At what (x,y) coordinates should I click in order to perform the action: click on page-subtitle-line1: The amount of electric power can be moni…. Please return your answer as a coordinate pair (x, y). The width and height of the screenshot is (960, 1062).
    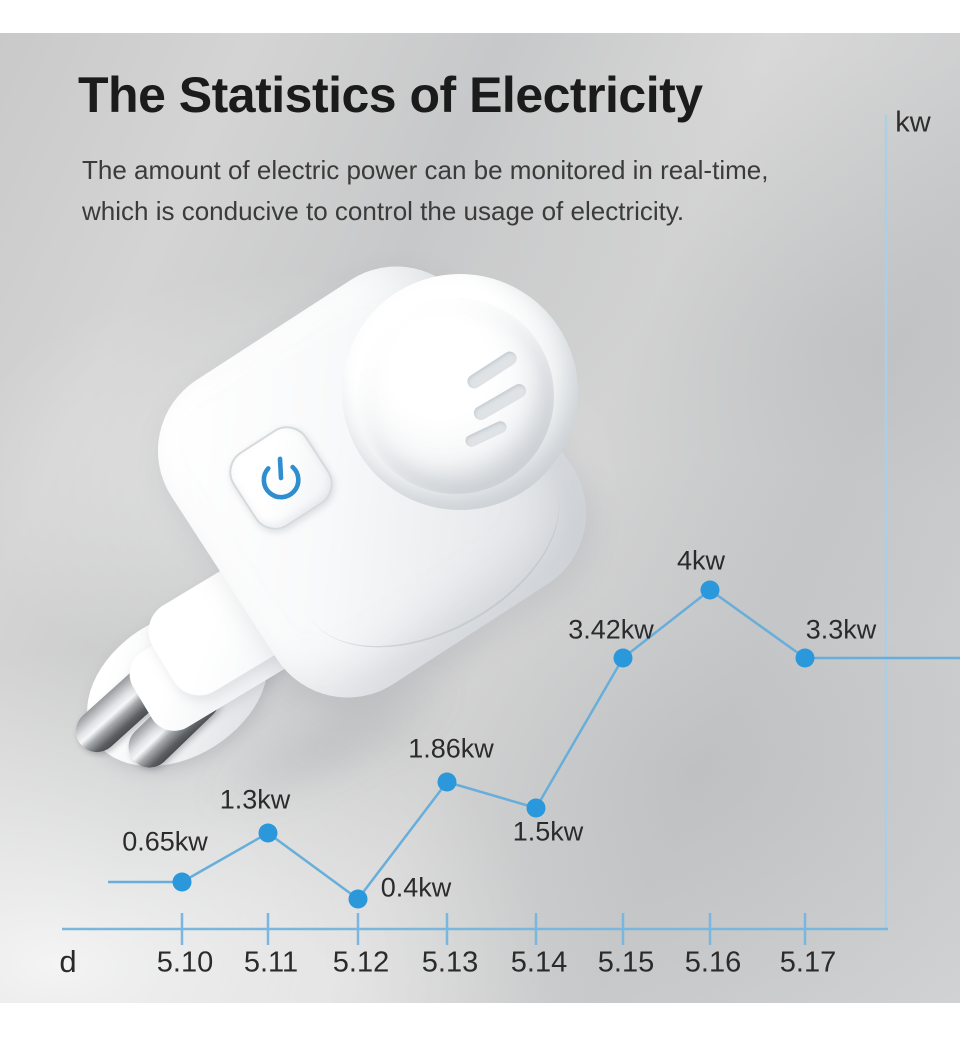
    Looking at the image, I should click on (425, 170).